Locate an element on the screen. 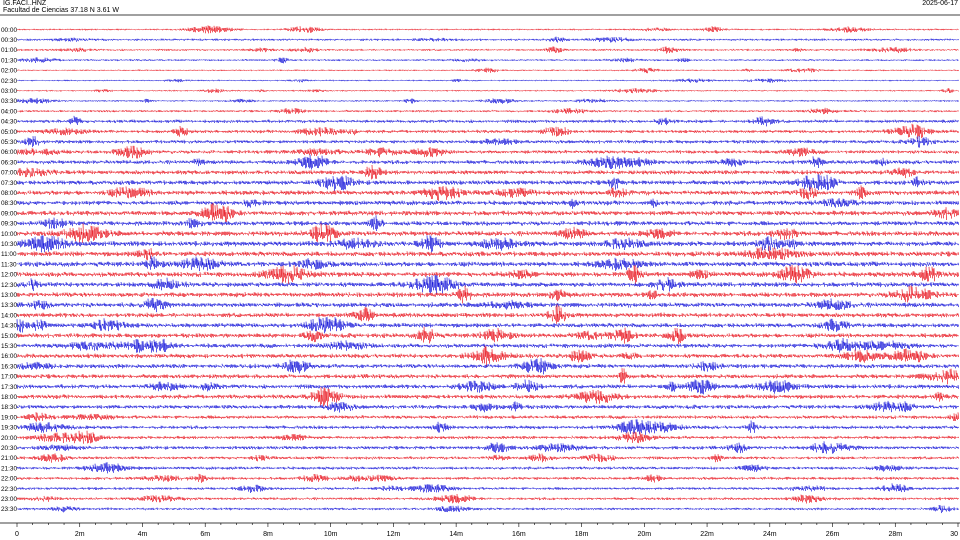 The image size is (960, 540). row-label: 14:30 is located at coordinates (9, 326).